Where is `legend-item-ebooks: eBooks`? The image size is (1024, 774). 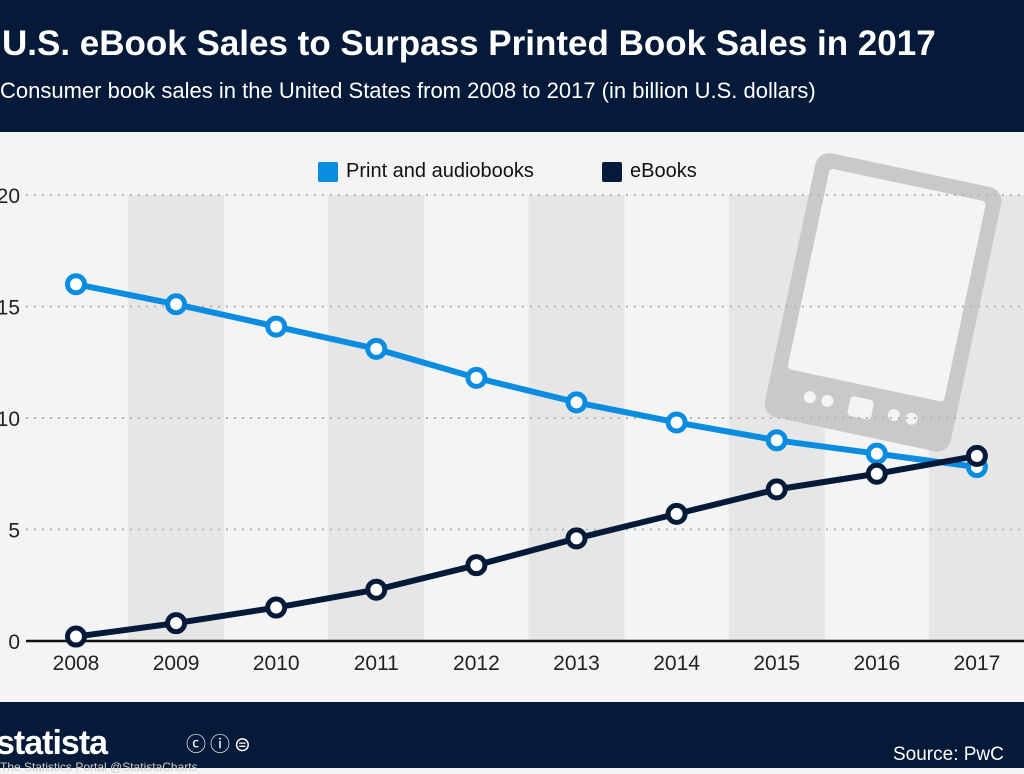 legend-item-ebooks: eBooks is located at coordinates (649, 171).